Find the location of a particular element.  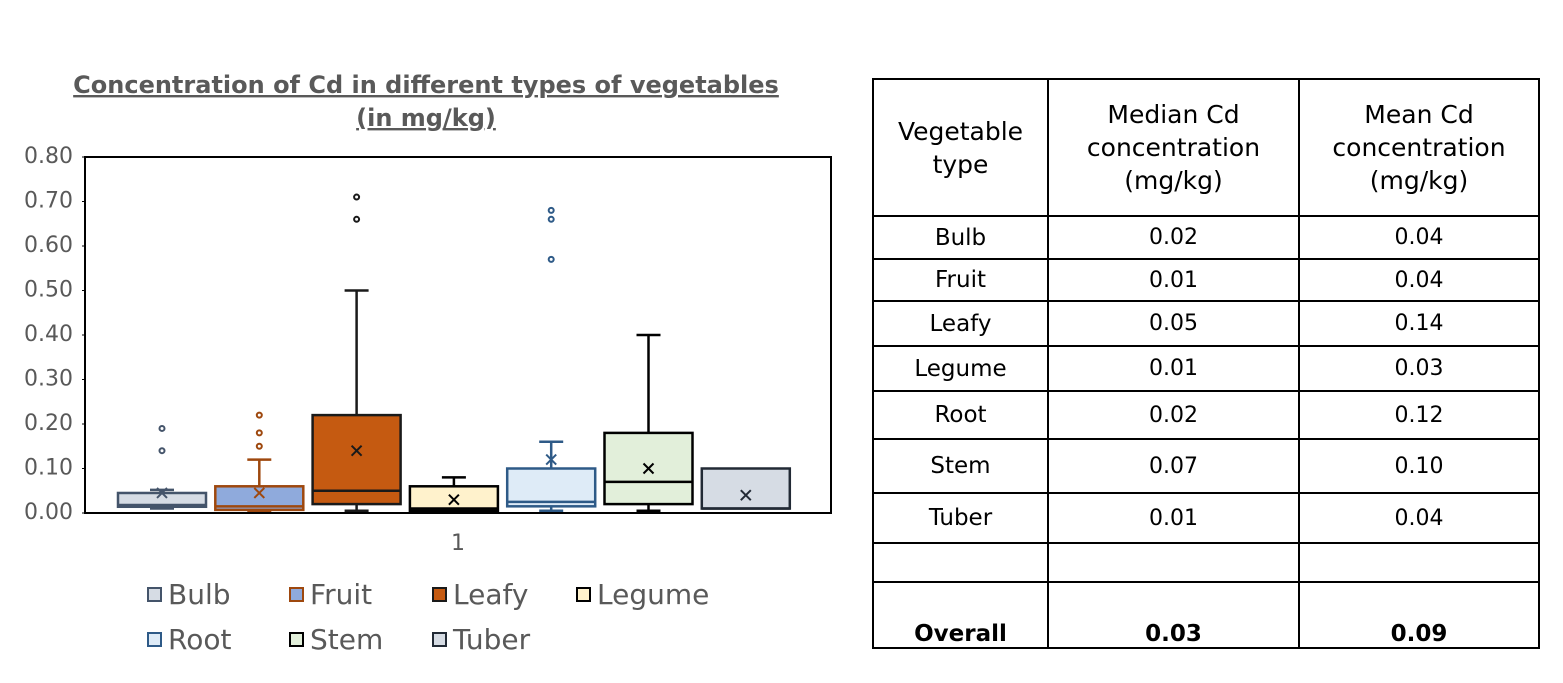

table-row: Fruit 0.01 0.04 is located at coordinates (1206, 280).